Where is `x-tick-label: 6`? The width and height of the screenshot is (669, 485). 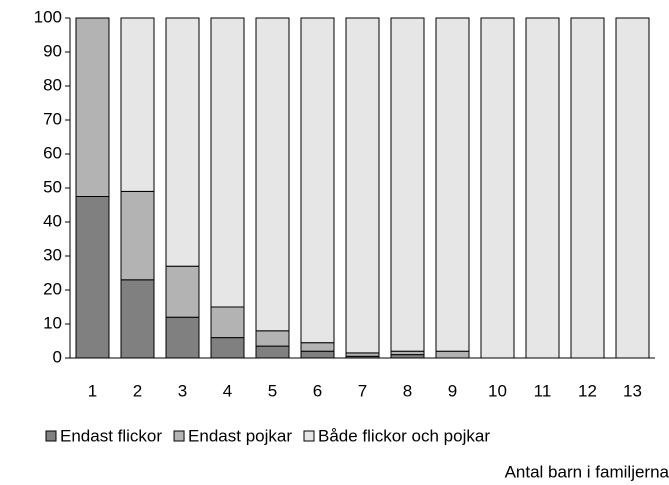
x-tick-label: 6 is located at coordinates (317, 390).